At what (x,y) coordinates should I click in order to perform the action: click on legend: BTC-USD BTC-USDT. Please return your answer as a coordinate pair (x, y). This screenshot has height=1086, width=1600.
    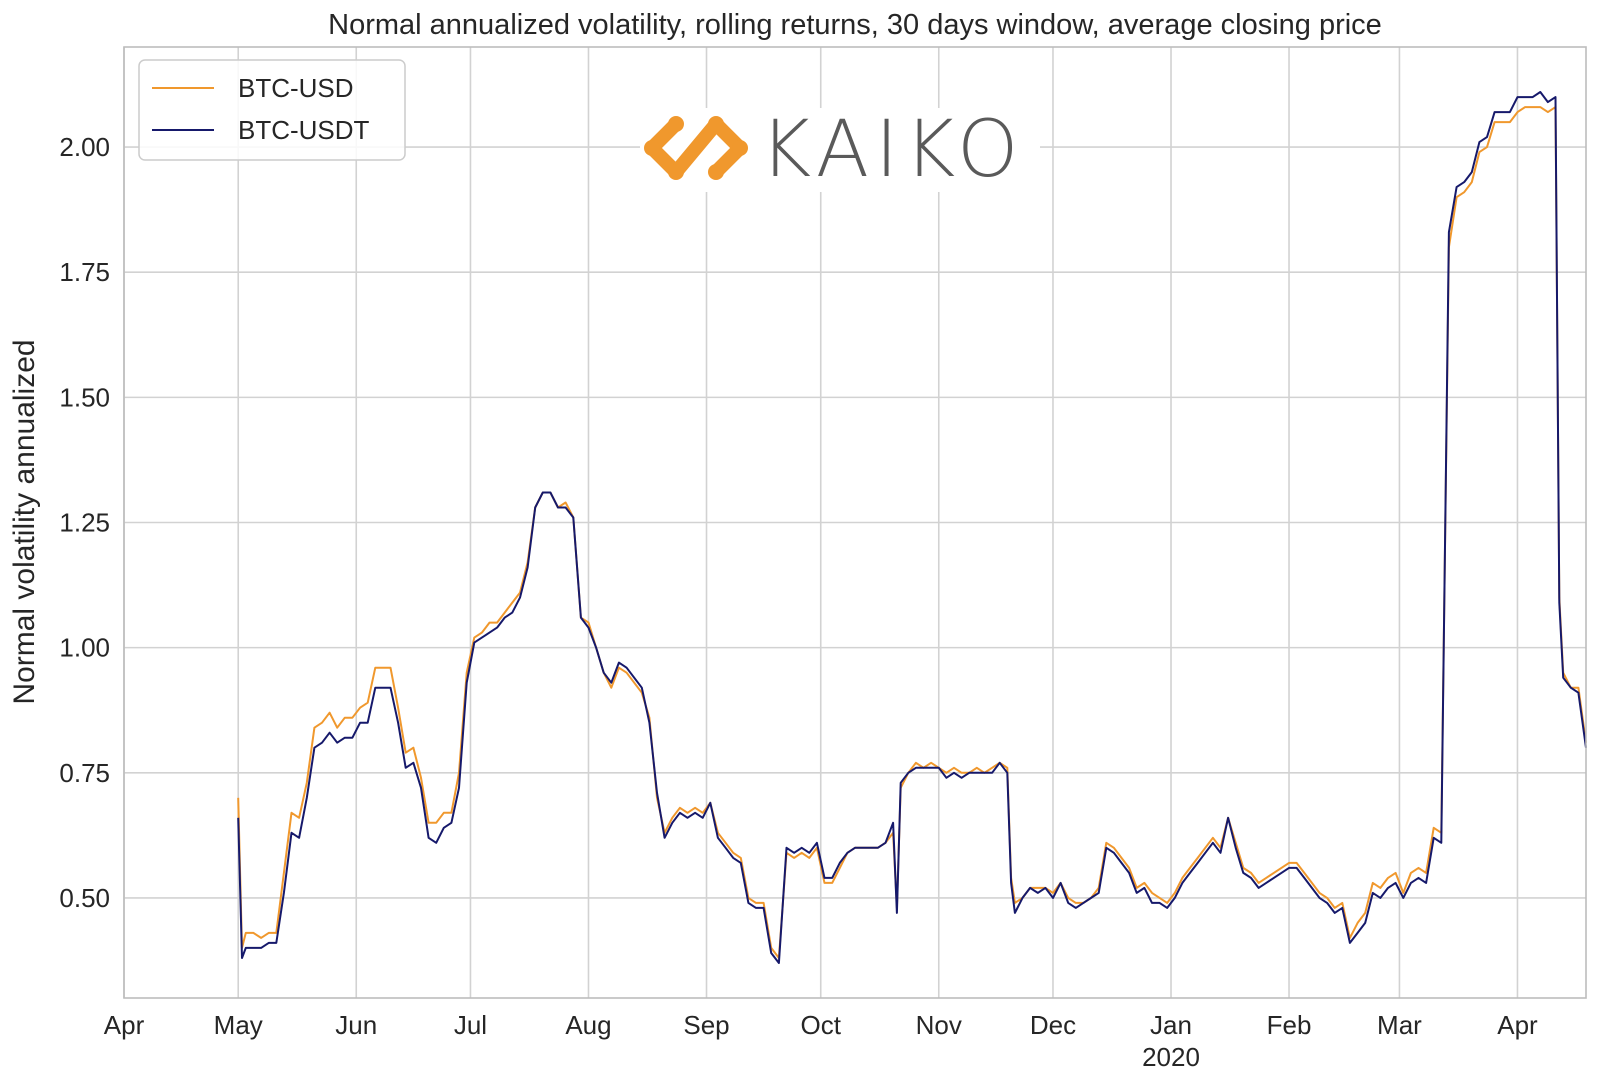
    Looking at the image, I should click on (272, 110).